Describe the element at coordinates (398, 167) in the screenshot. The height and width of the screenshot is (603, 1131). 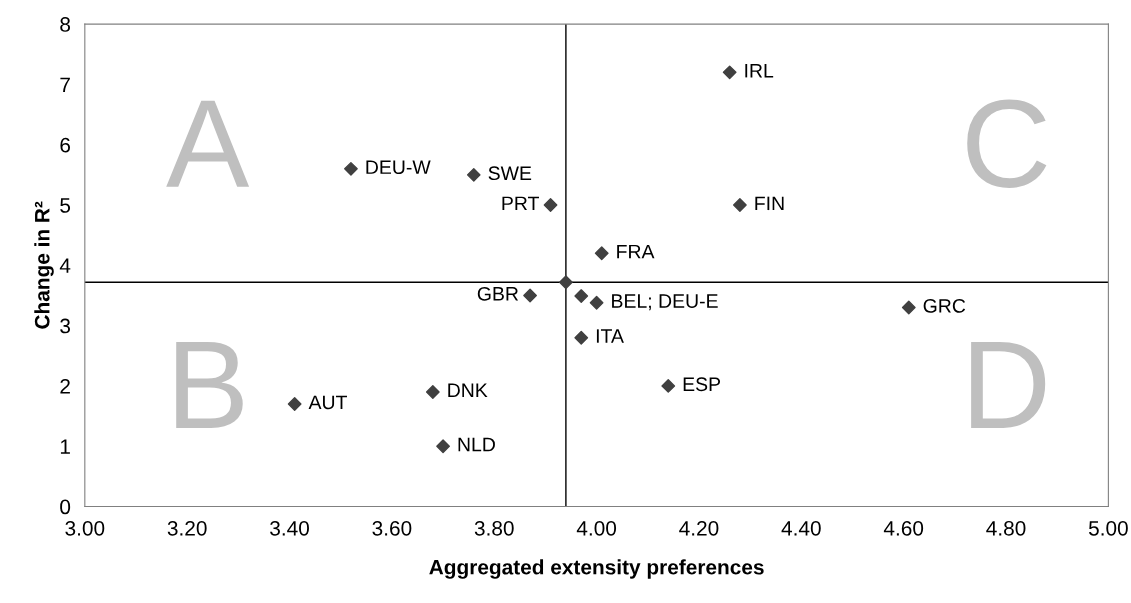
I see `annotation: DEU-W` at that location.